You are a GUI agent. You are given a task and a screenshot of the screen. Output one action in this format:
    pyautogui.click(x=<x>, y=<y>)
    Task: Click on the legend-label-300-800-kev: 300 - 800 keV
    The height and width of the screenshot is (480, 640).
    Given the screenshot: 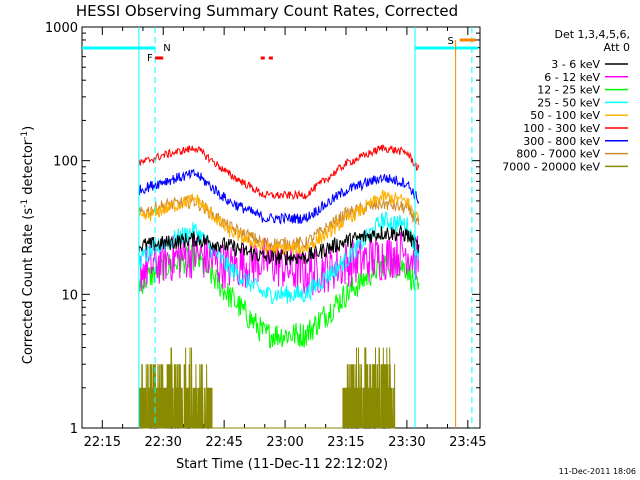 What is the action you would take?
    pyautogui.click(x=561, y=141)
    